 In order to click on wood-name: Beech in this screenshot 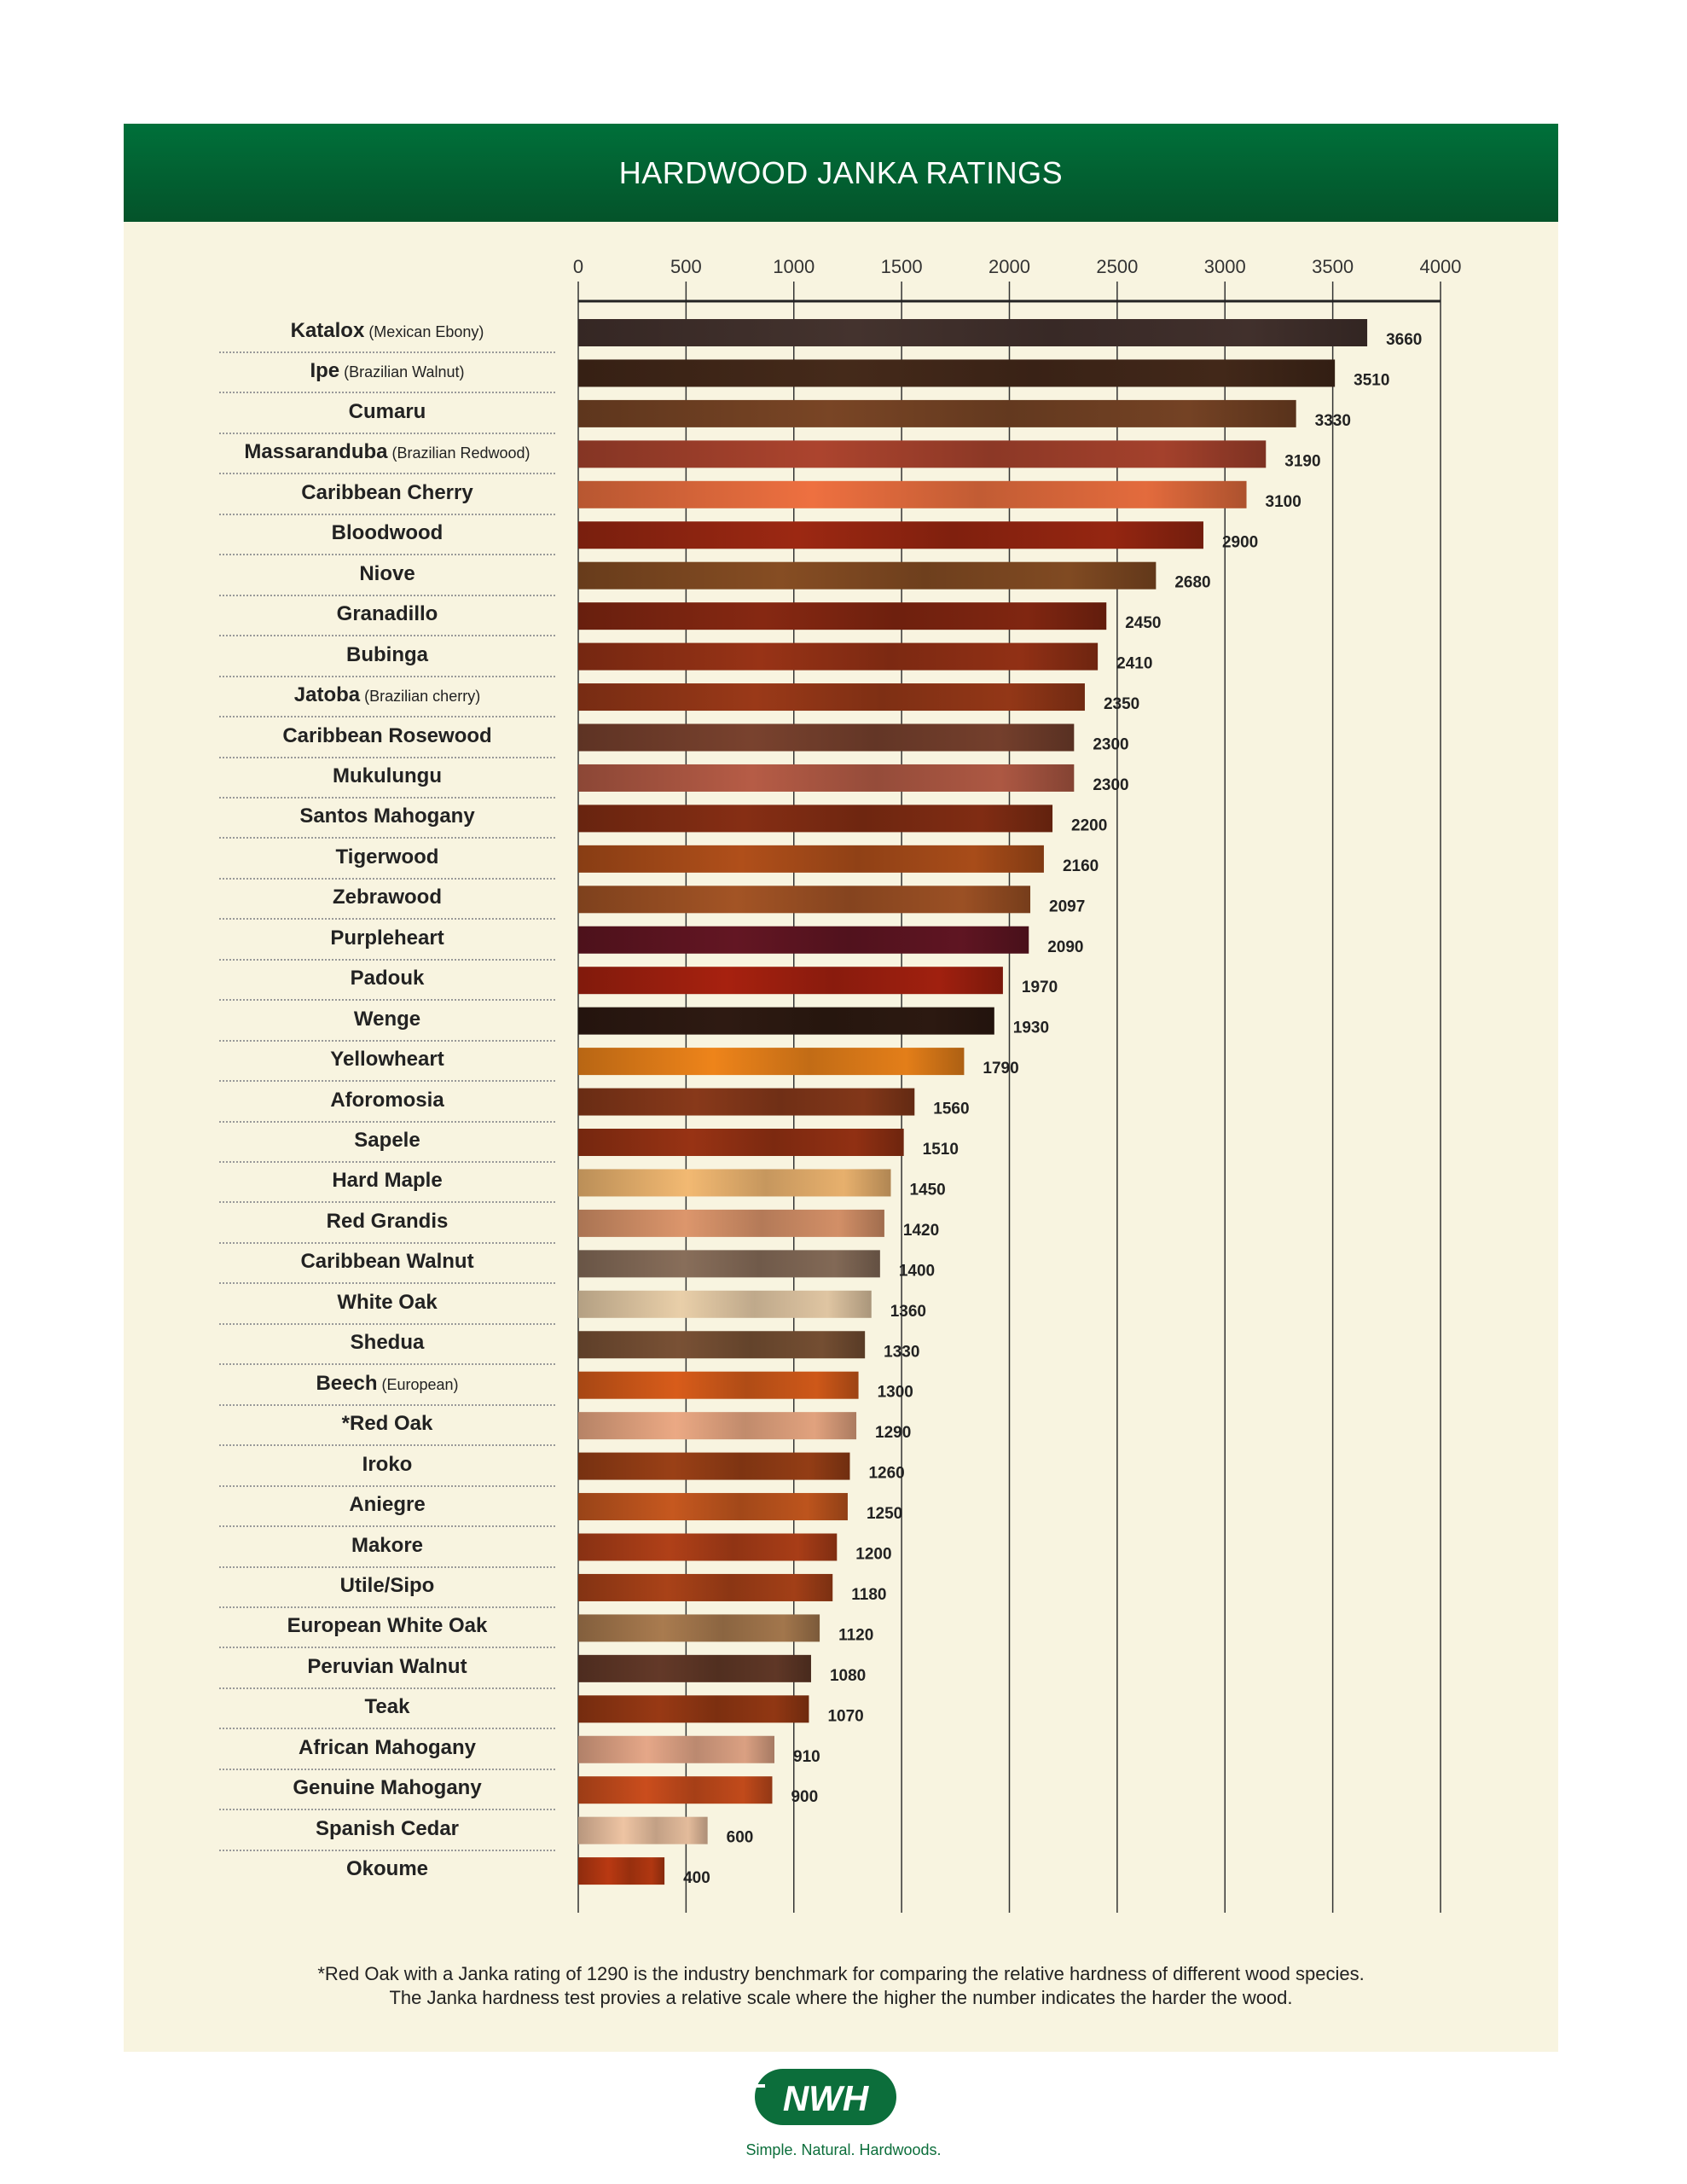, I will do `click(347, 1383)`.